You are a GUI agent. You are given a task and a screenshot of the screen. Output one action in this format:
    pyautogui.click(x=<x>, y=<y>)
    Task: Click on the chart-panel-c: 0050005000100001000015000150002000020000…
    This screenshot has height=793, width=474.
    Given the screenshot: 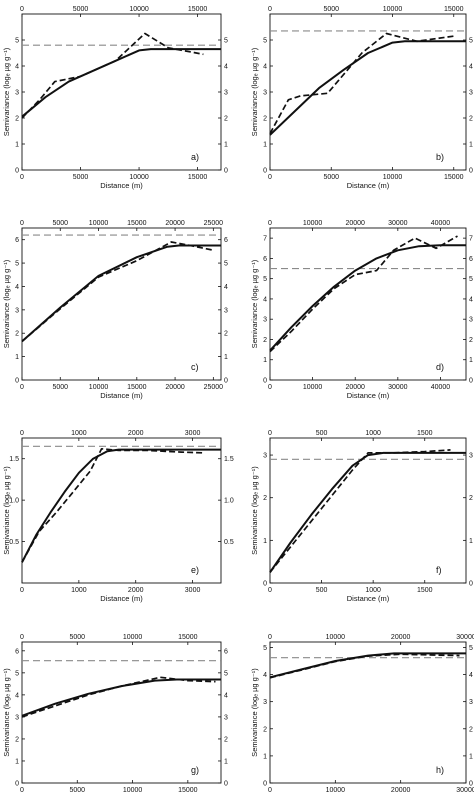 What is the action you would take?
    pyautogui.click(x=115, y=310)
    